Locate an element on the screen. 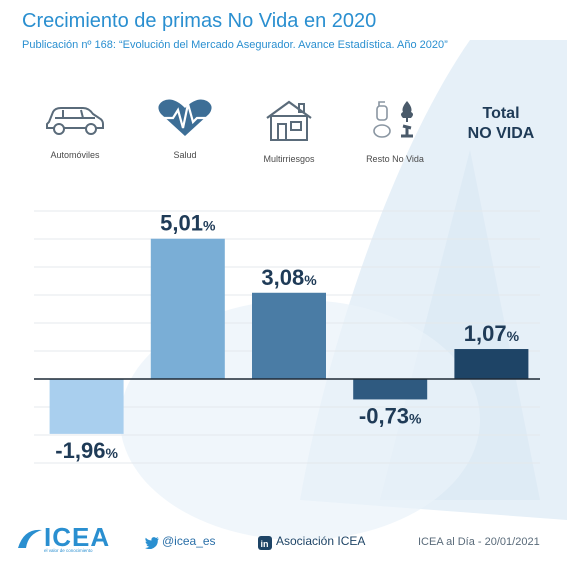  data-label-0: -1,96% is located at coordinates (86, 450).